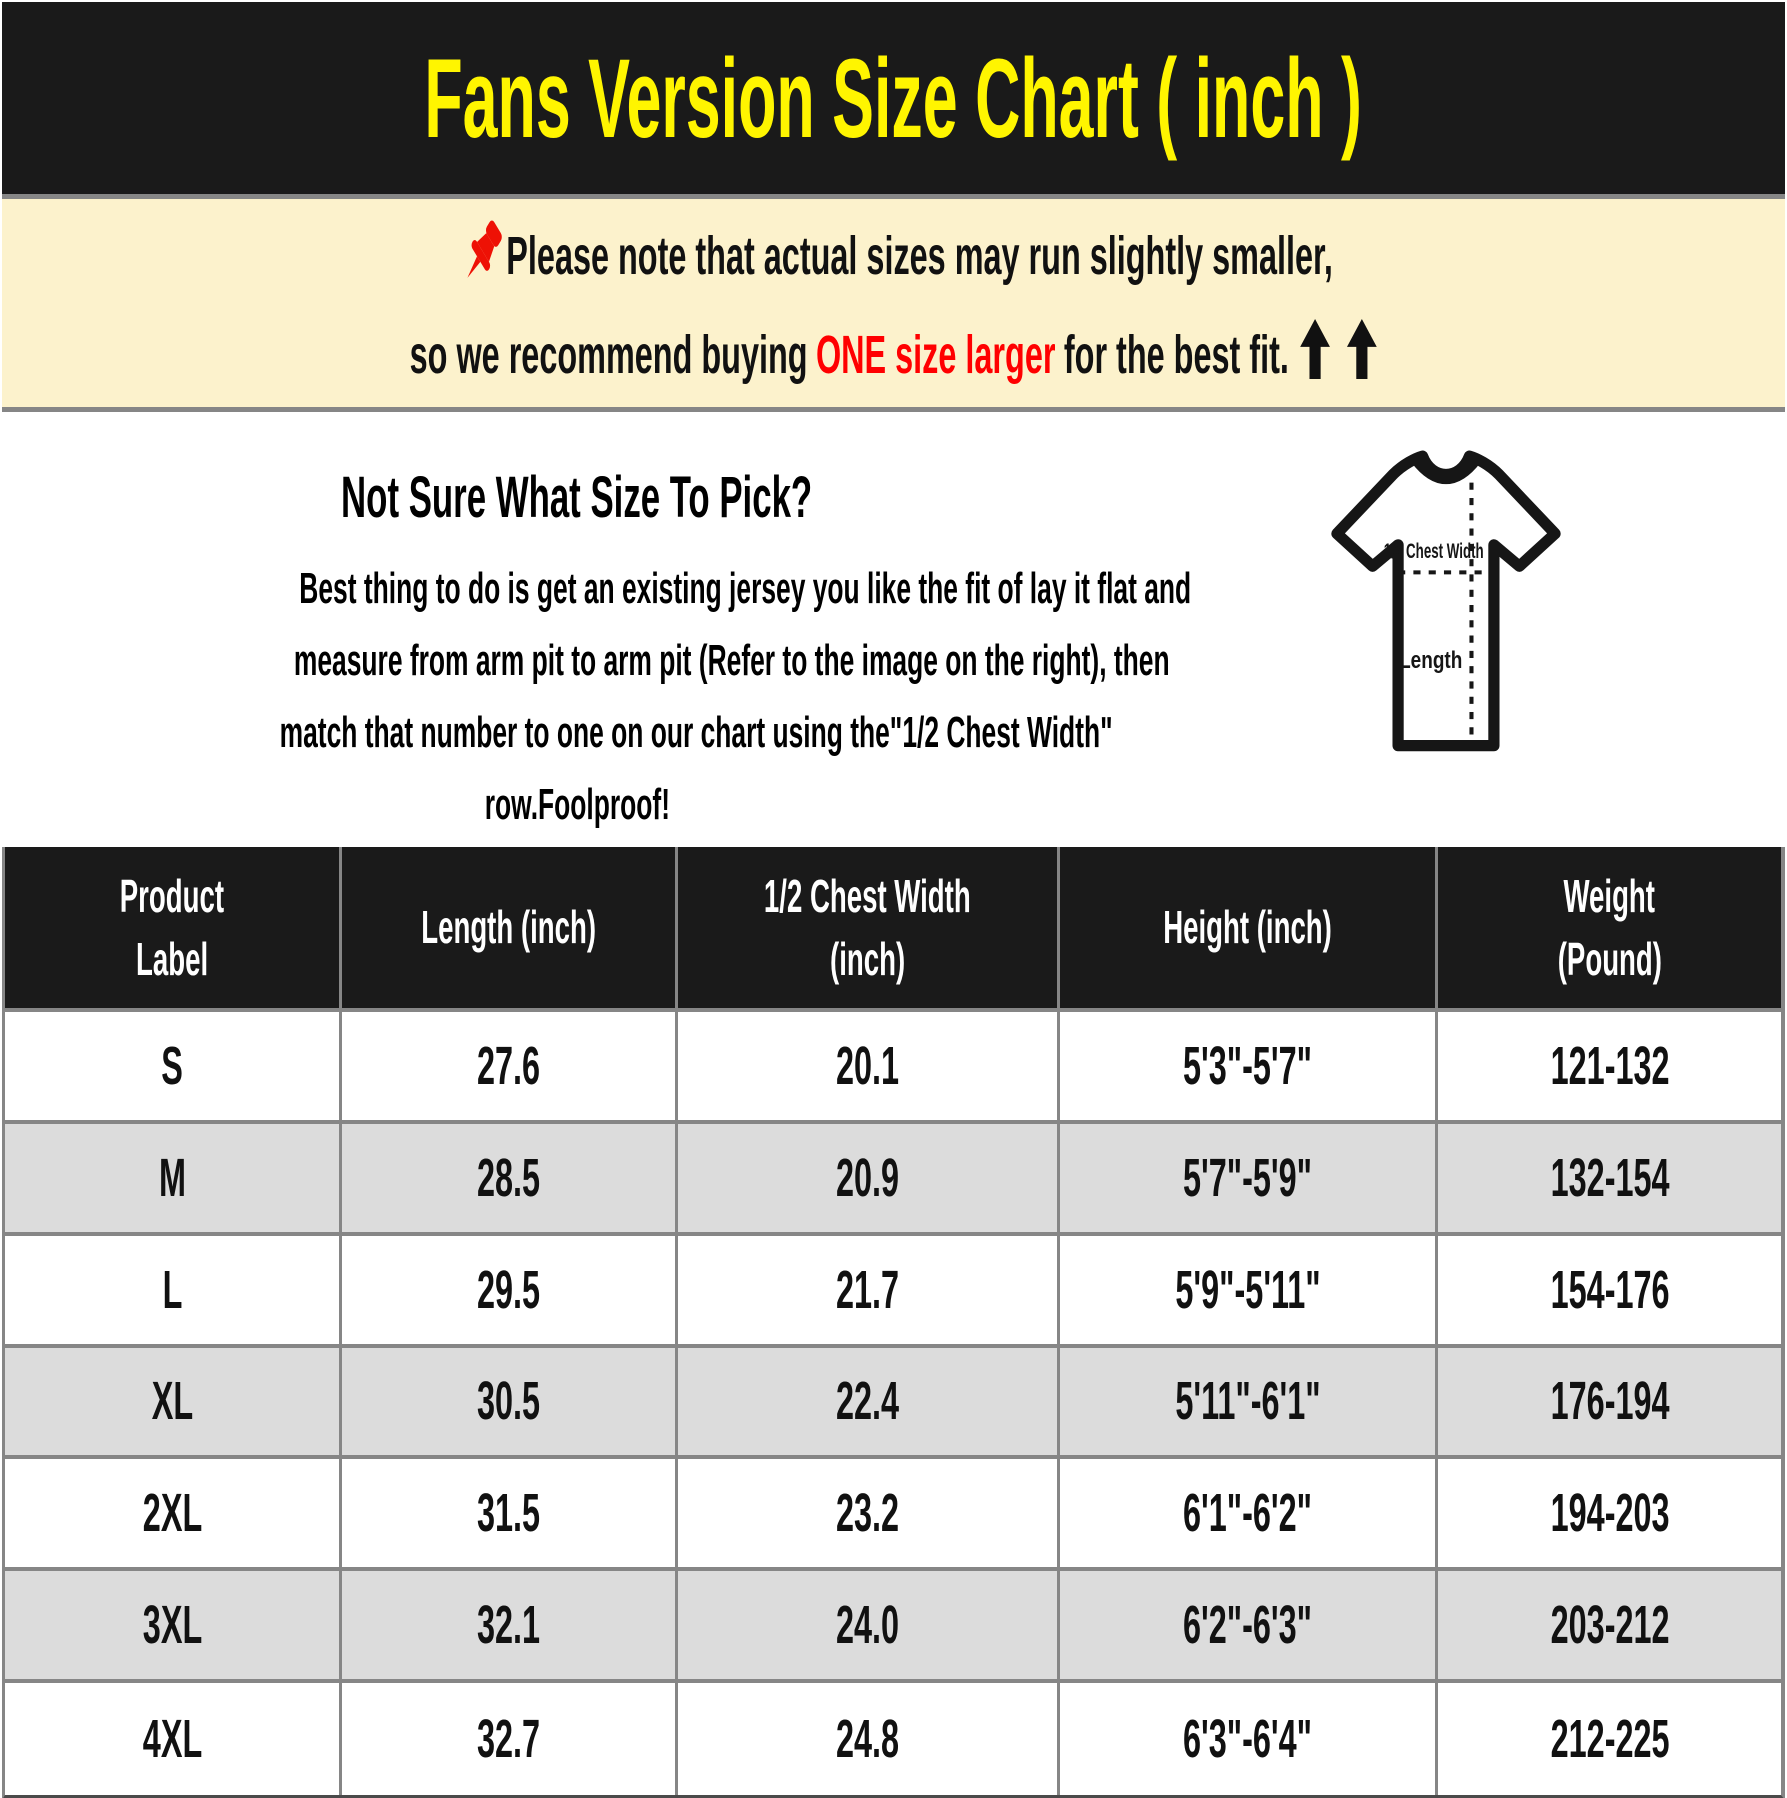 This screenshot has width=1787, height=1798. Describe the element at coordinates (174, 929) in the screenshot. I see `header-cell-product-label: Product Label` at that location.